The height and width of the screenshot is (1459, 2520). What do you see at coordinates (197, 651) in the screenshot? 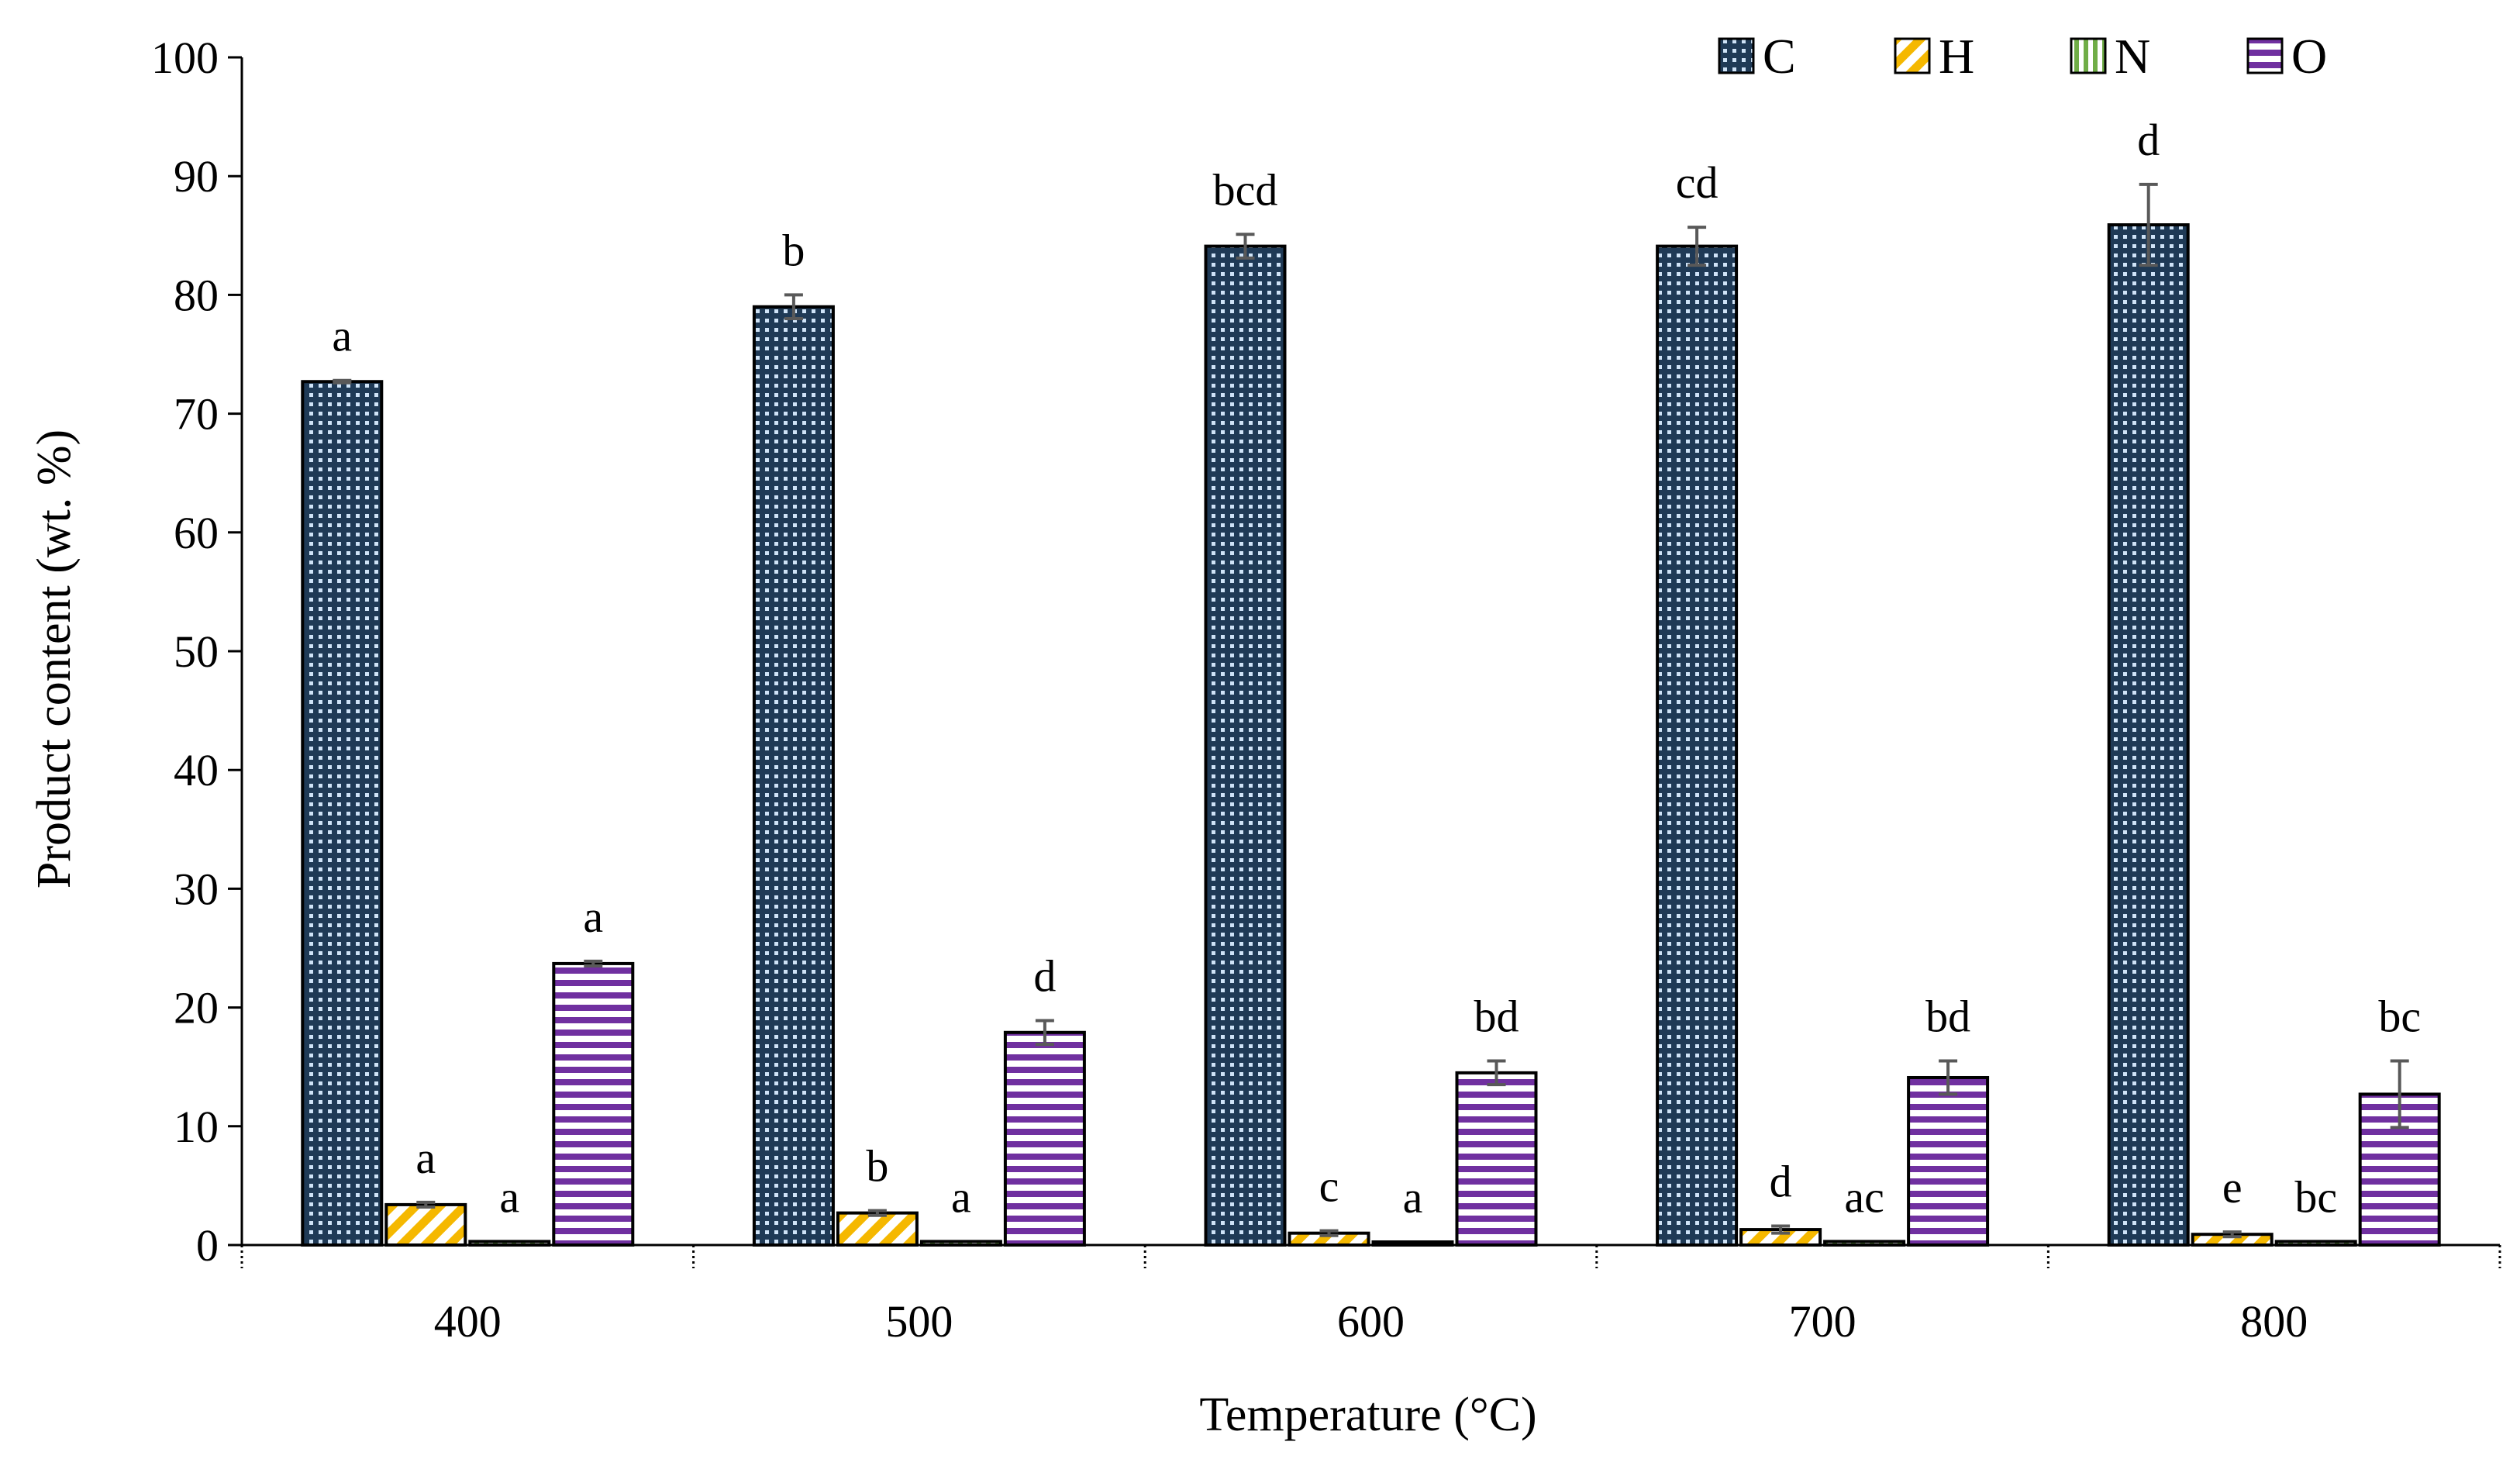
I see `y-tick-label: 50` at bounding box center [197, 651].